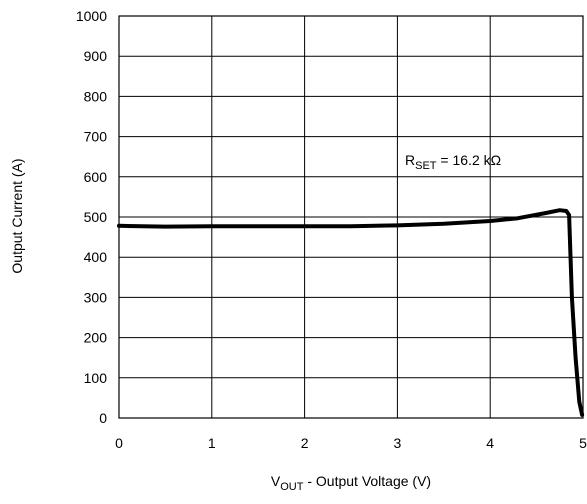 This screenshot has width=587, height=504. What do you see at coordinates (96, 338) in the screenshot?
I see `y-tick-label: 200` at bounding box center [96, 338].